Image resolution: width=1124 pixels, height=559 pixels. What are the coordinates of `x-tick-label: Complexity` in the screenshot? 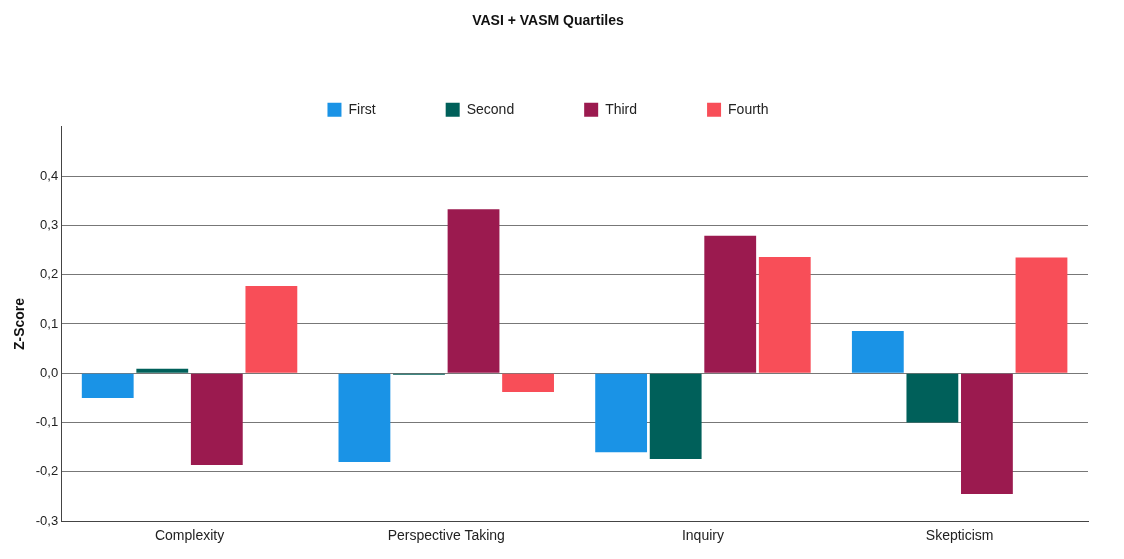 It's located at (189, 535).